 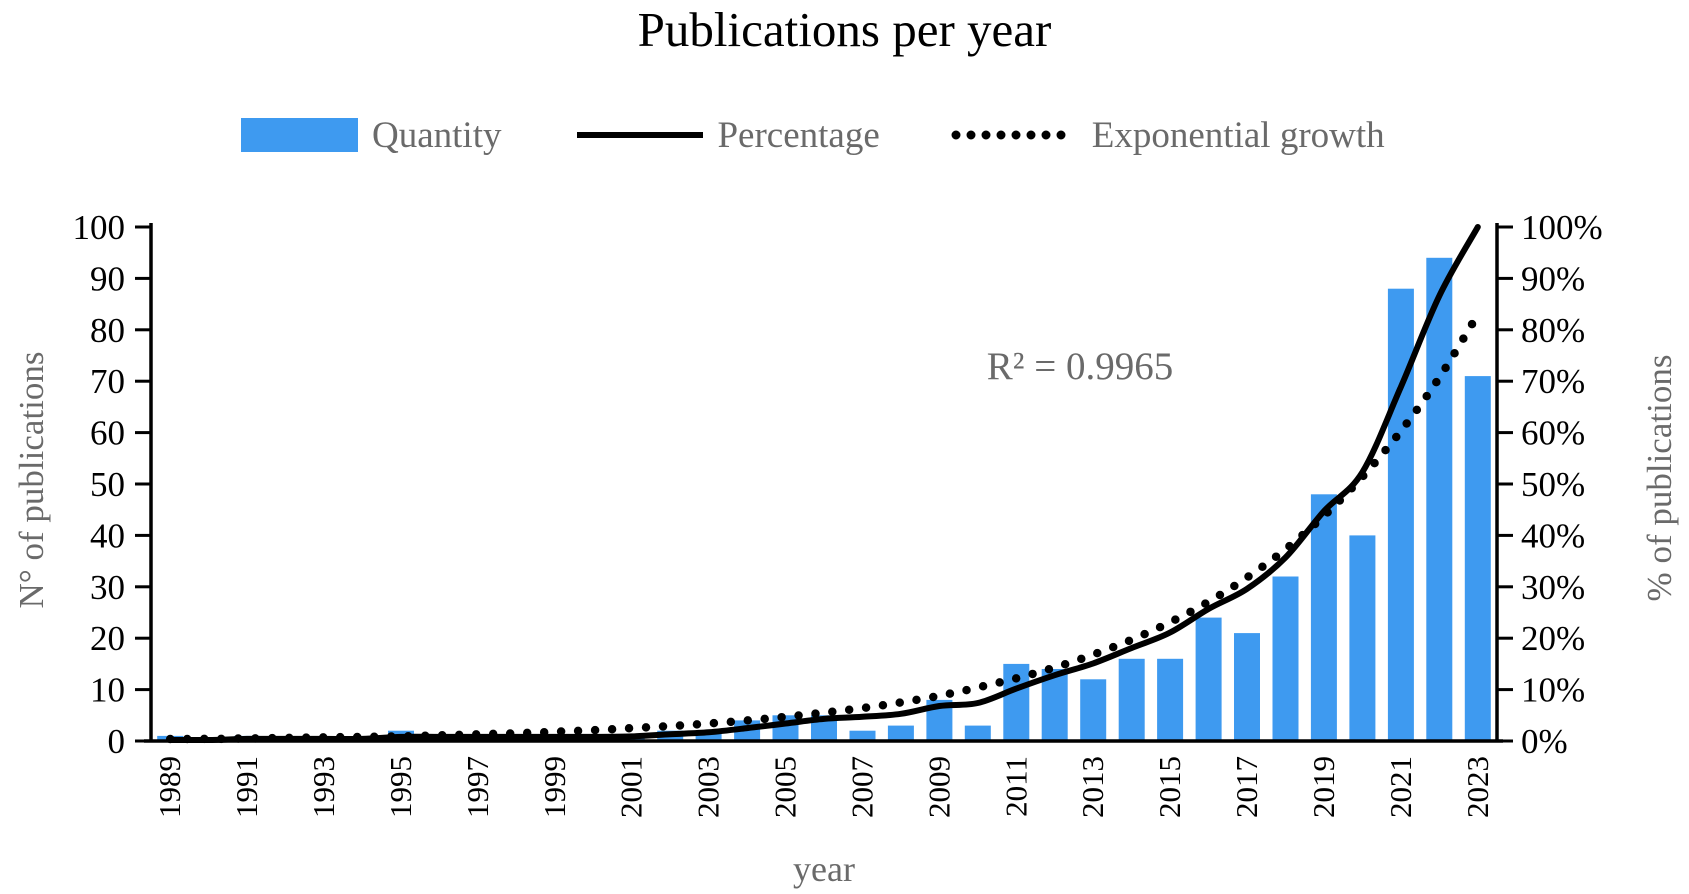 What do you see at coordinates (1285, 658) in the screenshot?
I see `bar-2018` at bounding box center [1285, 658].